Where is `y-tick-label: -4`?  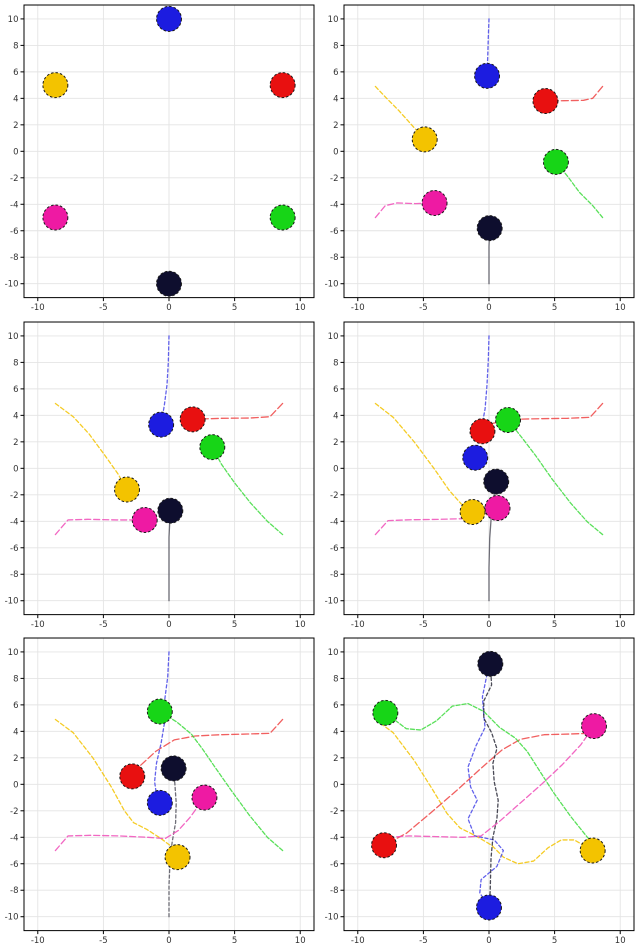
y-tick-label: -4 is located at coordinates (334, 522).